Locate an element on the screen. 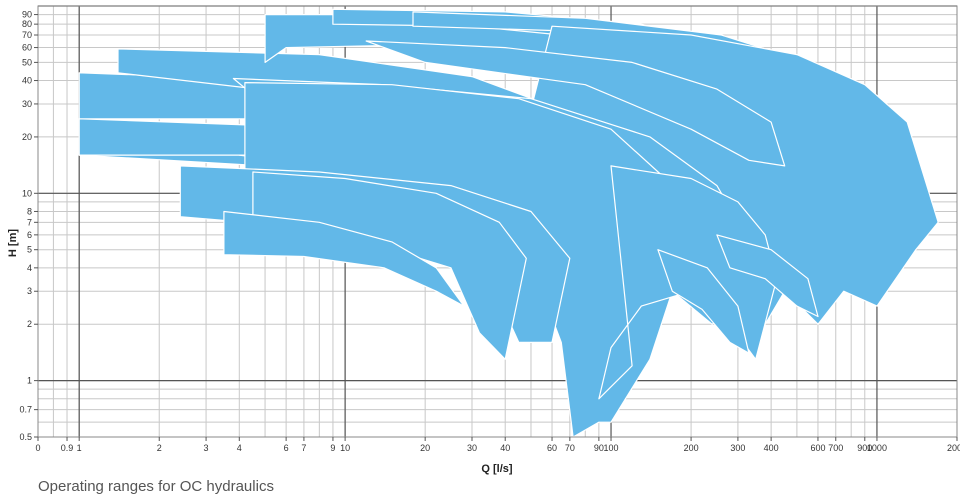 Image resolution: width=960 pixels, height=504 pixels. x-tick-label: 0 is located at coordinates (37, 448).